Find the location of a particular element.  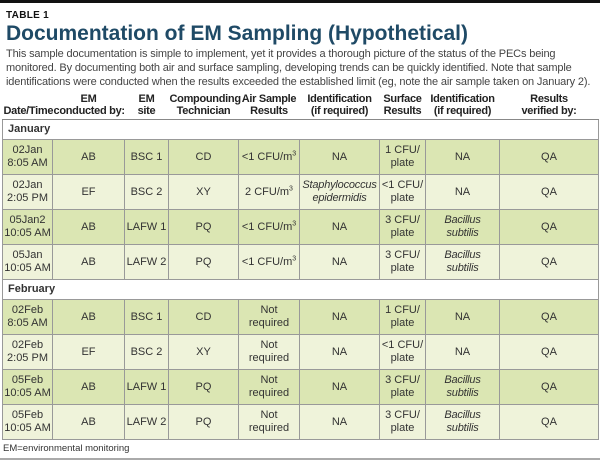

cell-text: BSC 1 is located at coordinates (146, 316).